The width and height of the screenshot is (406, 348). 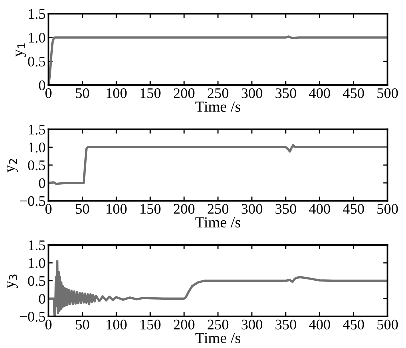 I want to click on line-series, so click(x=218, y=165).